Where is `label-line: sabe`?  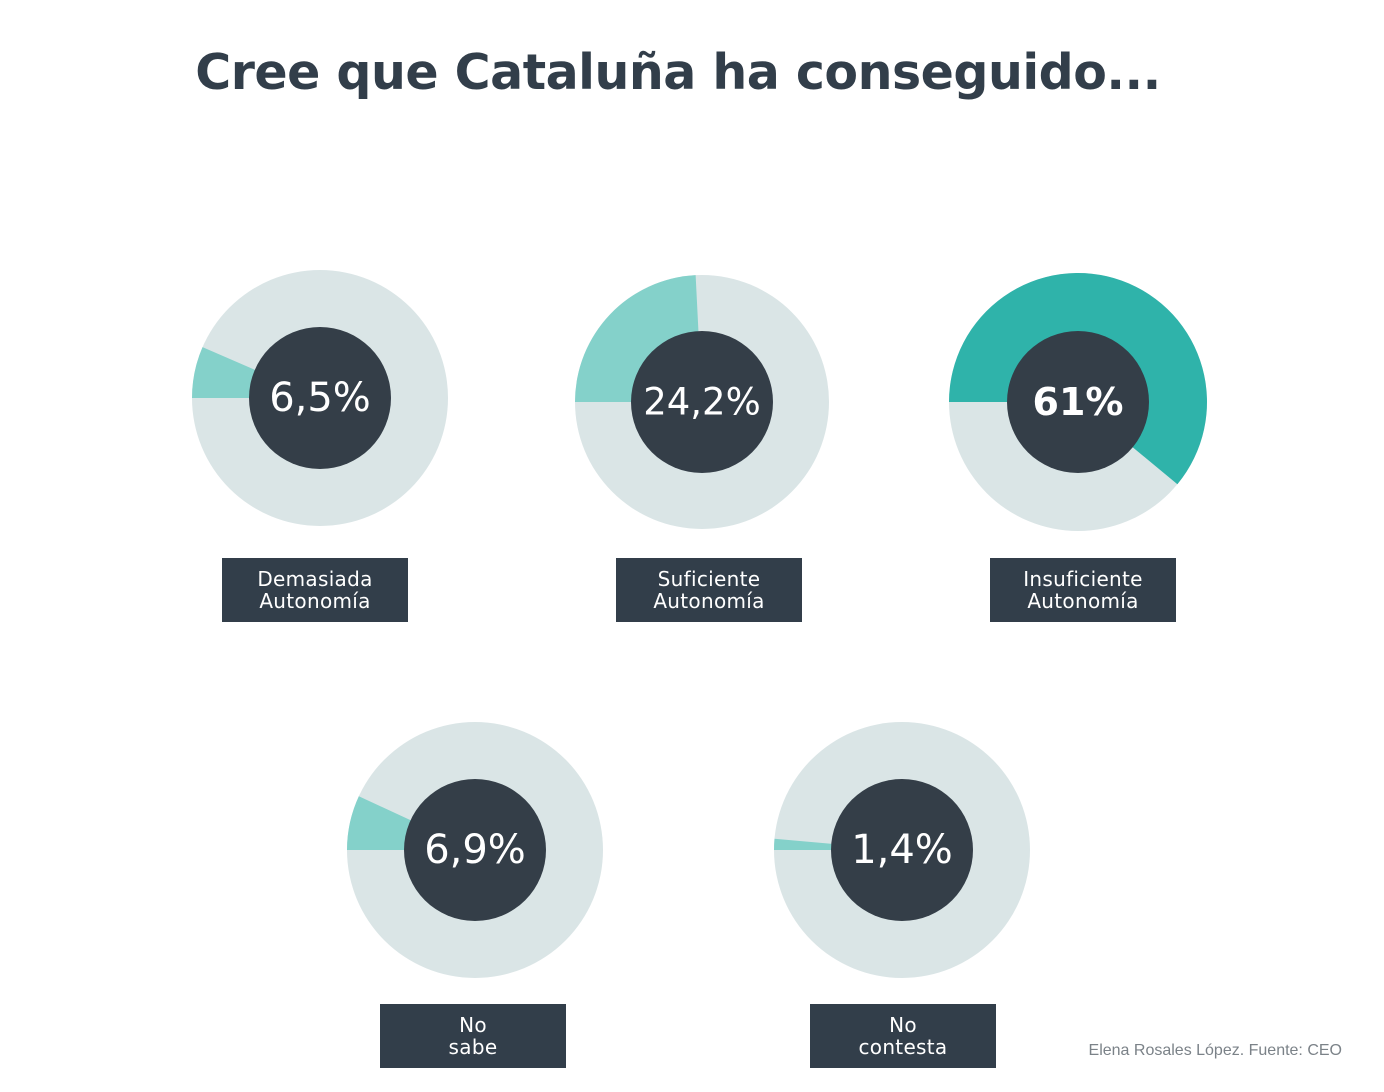
label-line: sabe is located at coordinates (473, 1047).